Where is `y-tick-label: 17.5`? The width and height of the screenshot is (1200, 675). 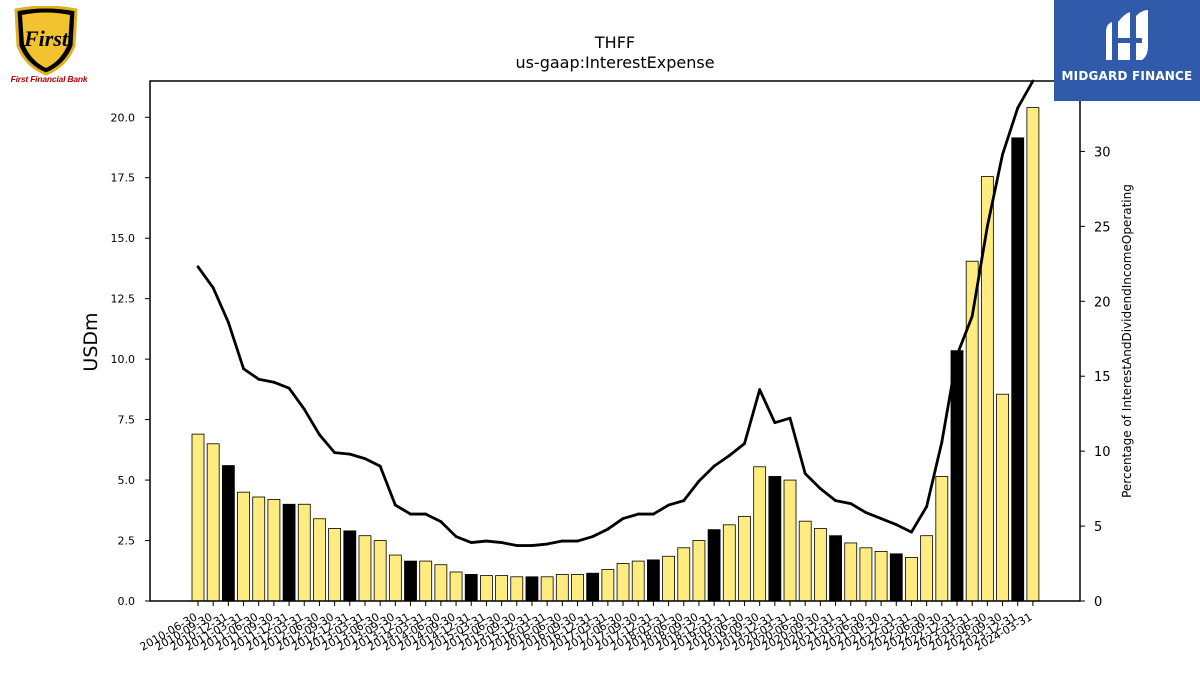 y-tick-label: 17.5 is located at coordinates (123, 178).